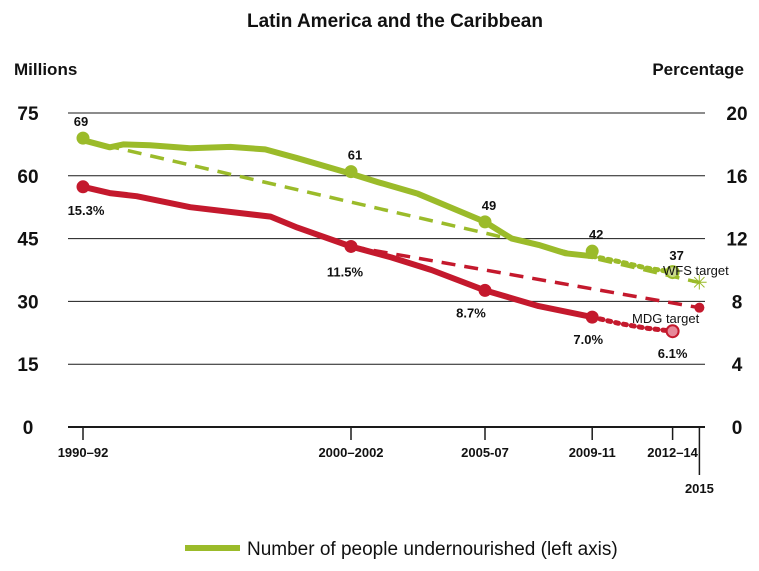  Describe the element at coordinates (673, 353) in the screenshot. I see `data-label-prevalence: 6.1%` at that location.